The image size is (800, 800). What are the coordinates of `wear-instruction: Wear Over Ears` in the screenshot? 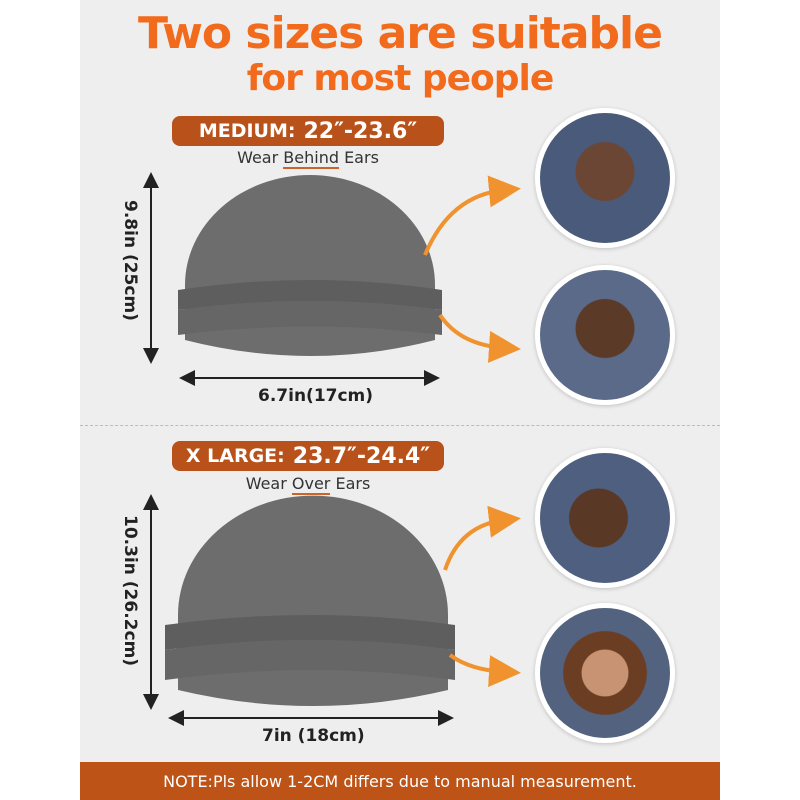 It's located at (308, 484).